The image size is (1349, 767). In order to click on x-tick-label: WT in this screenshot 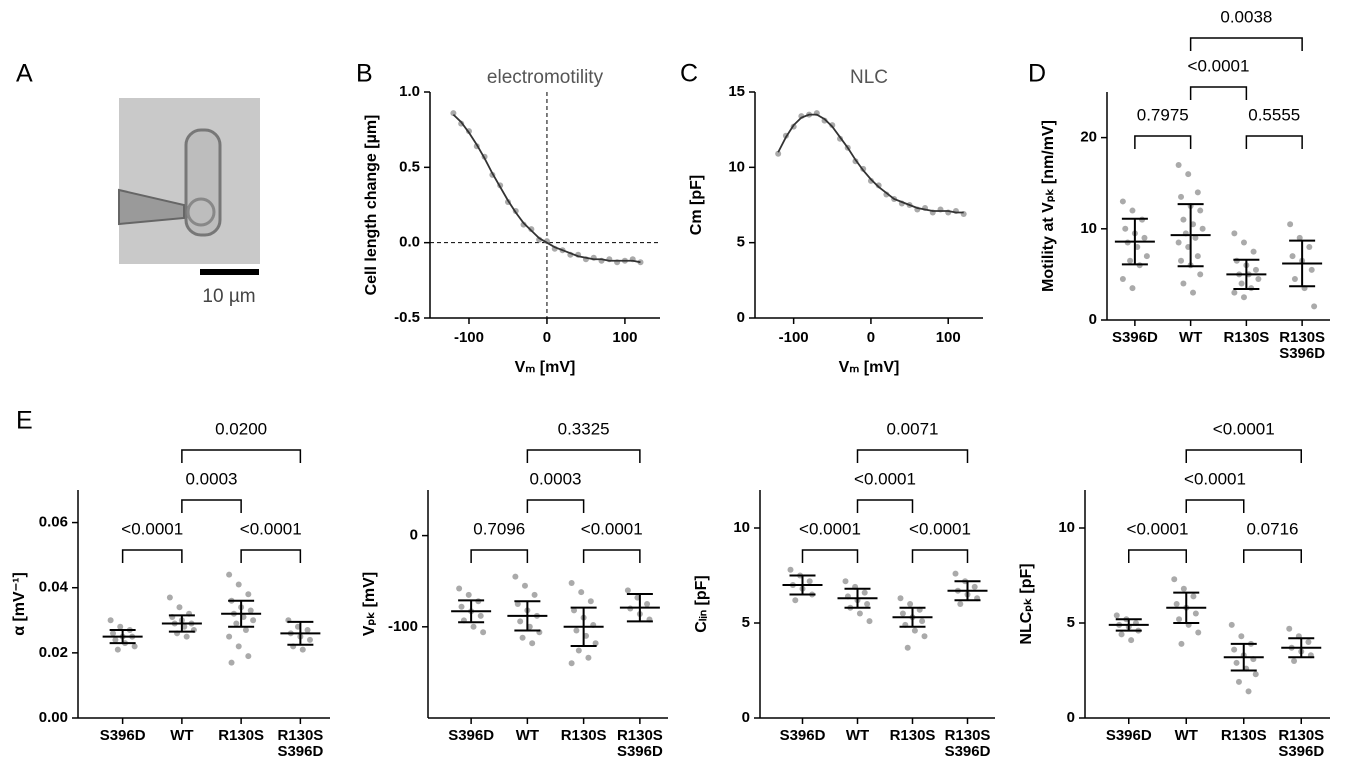, I will do `click(857, 736)`.